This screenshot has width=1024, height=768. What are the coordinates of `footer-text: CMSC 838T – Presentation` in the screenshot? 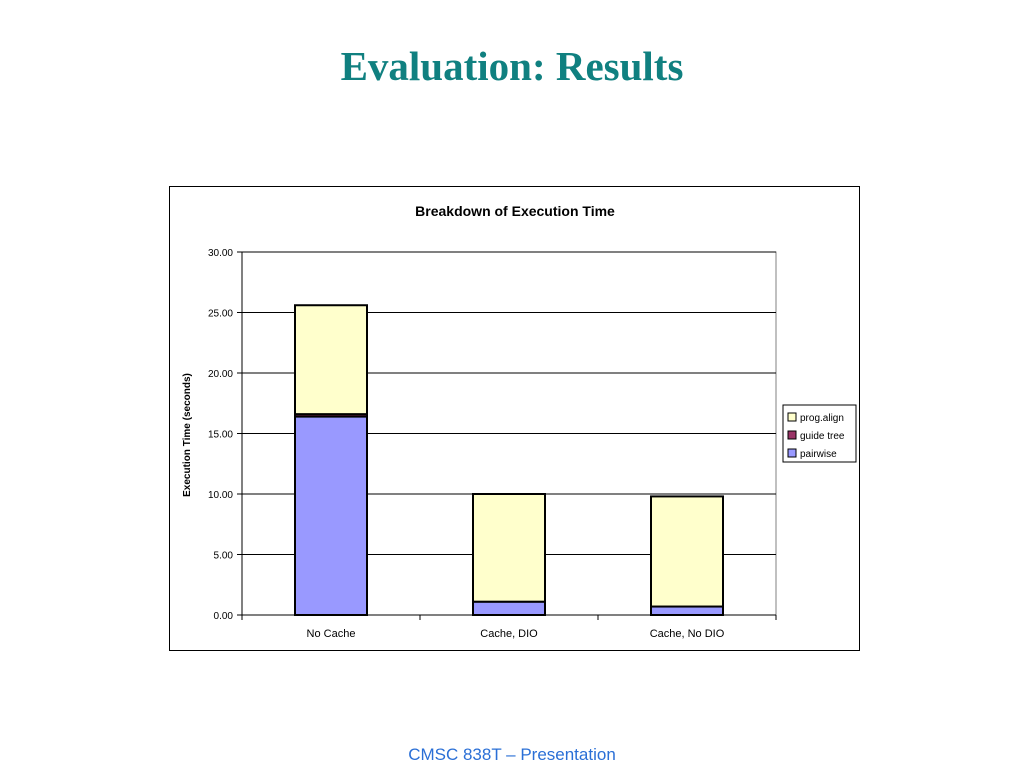 It's located at (512, 754).